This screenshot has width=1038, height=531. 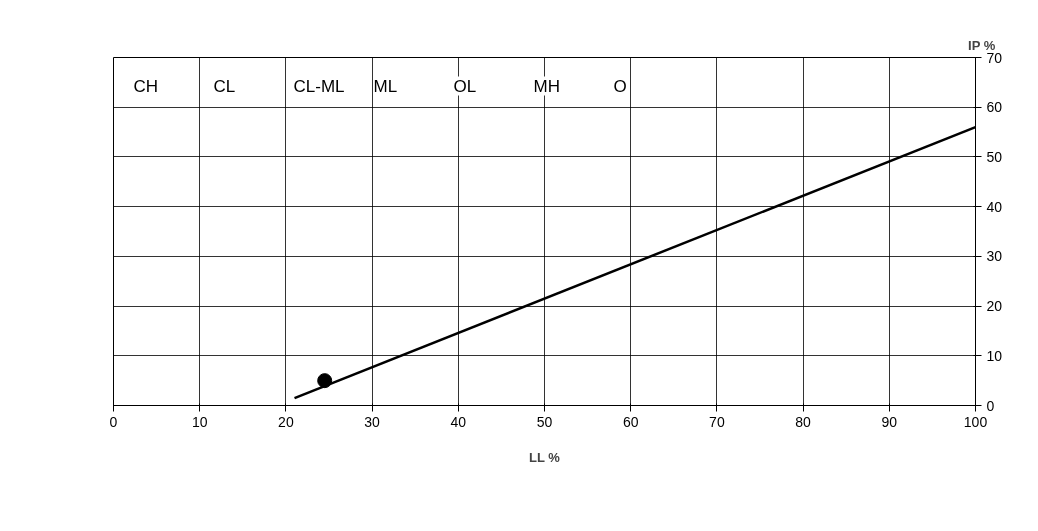 I want to click on x-tick-label: 20, so click(x=286, y=421).